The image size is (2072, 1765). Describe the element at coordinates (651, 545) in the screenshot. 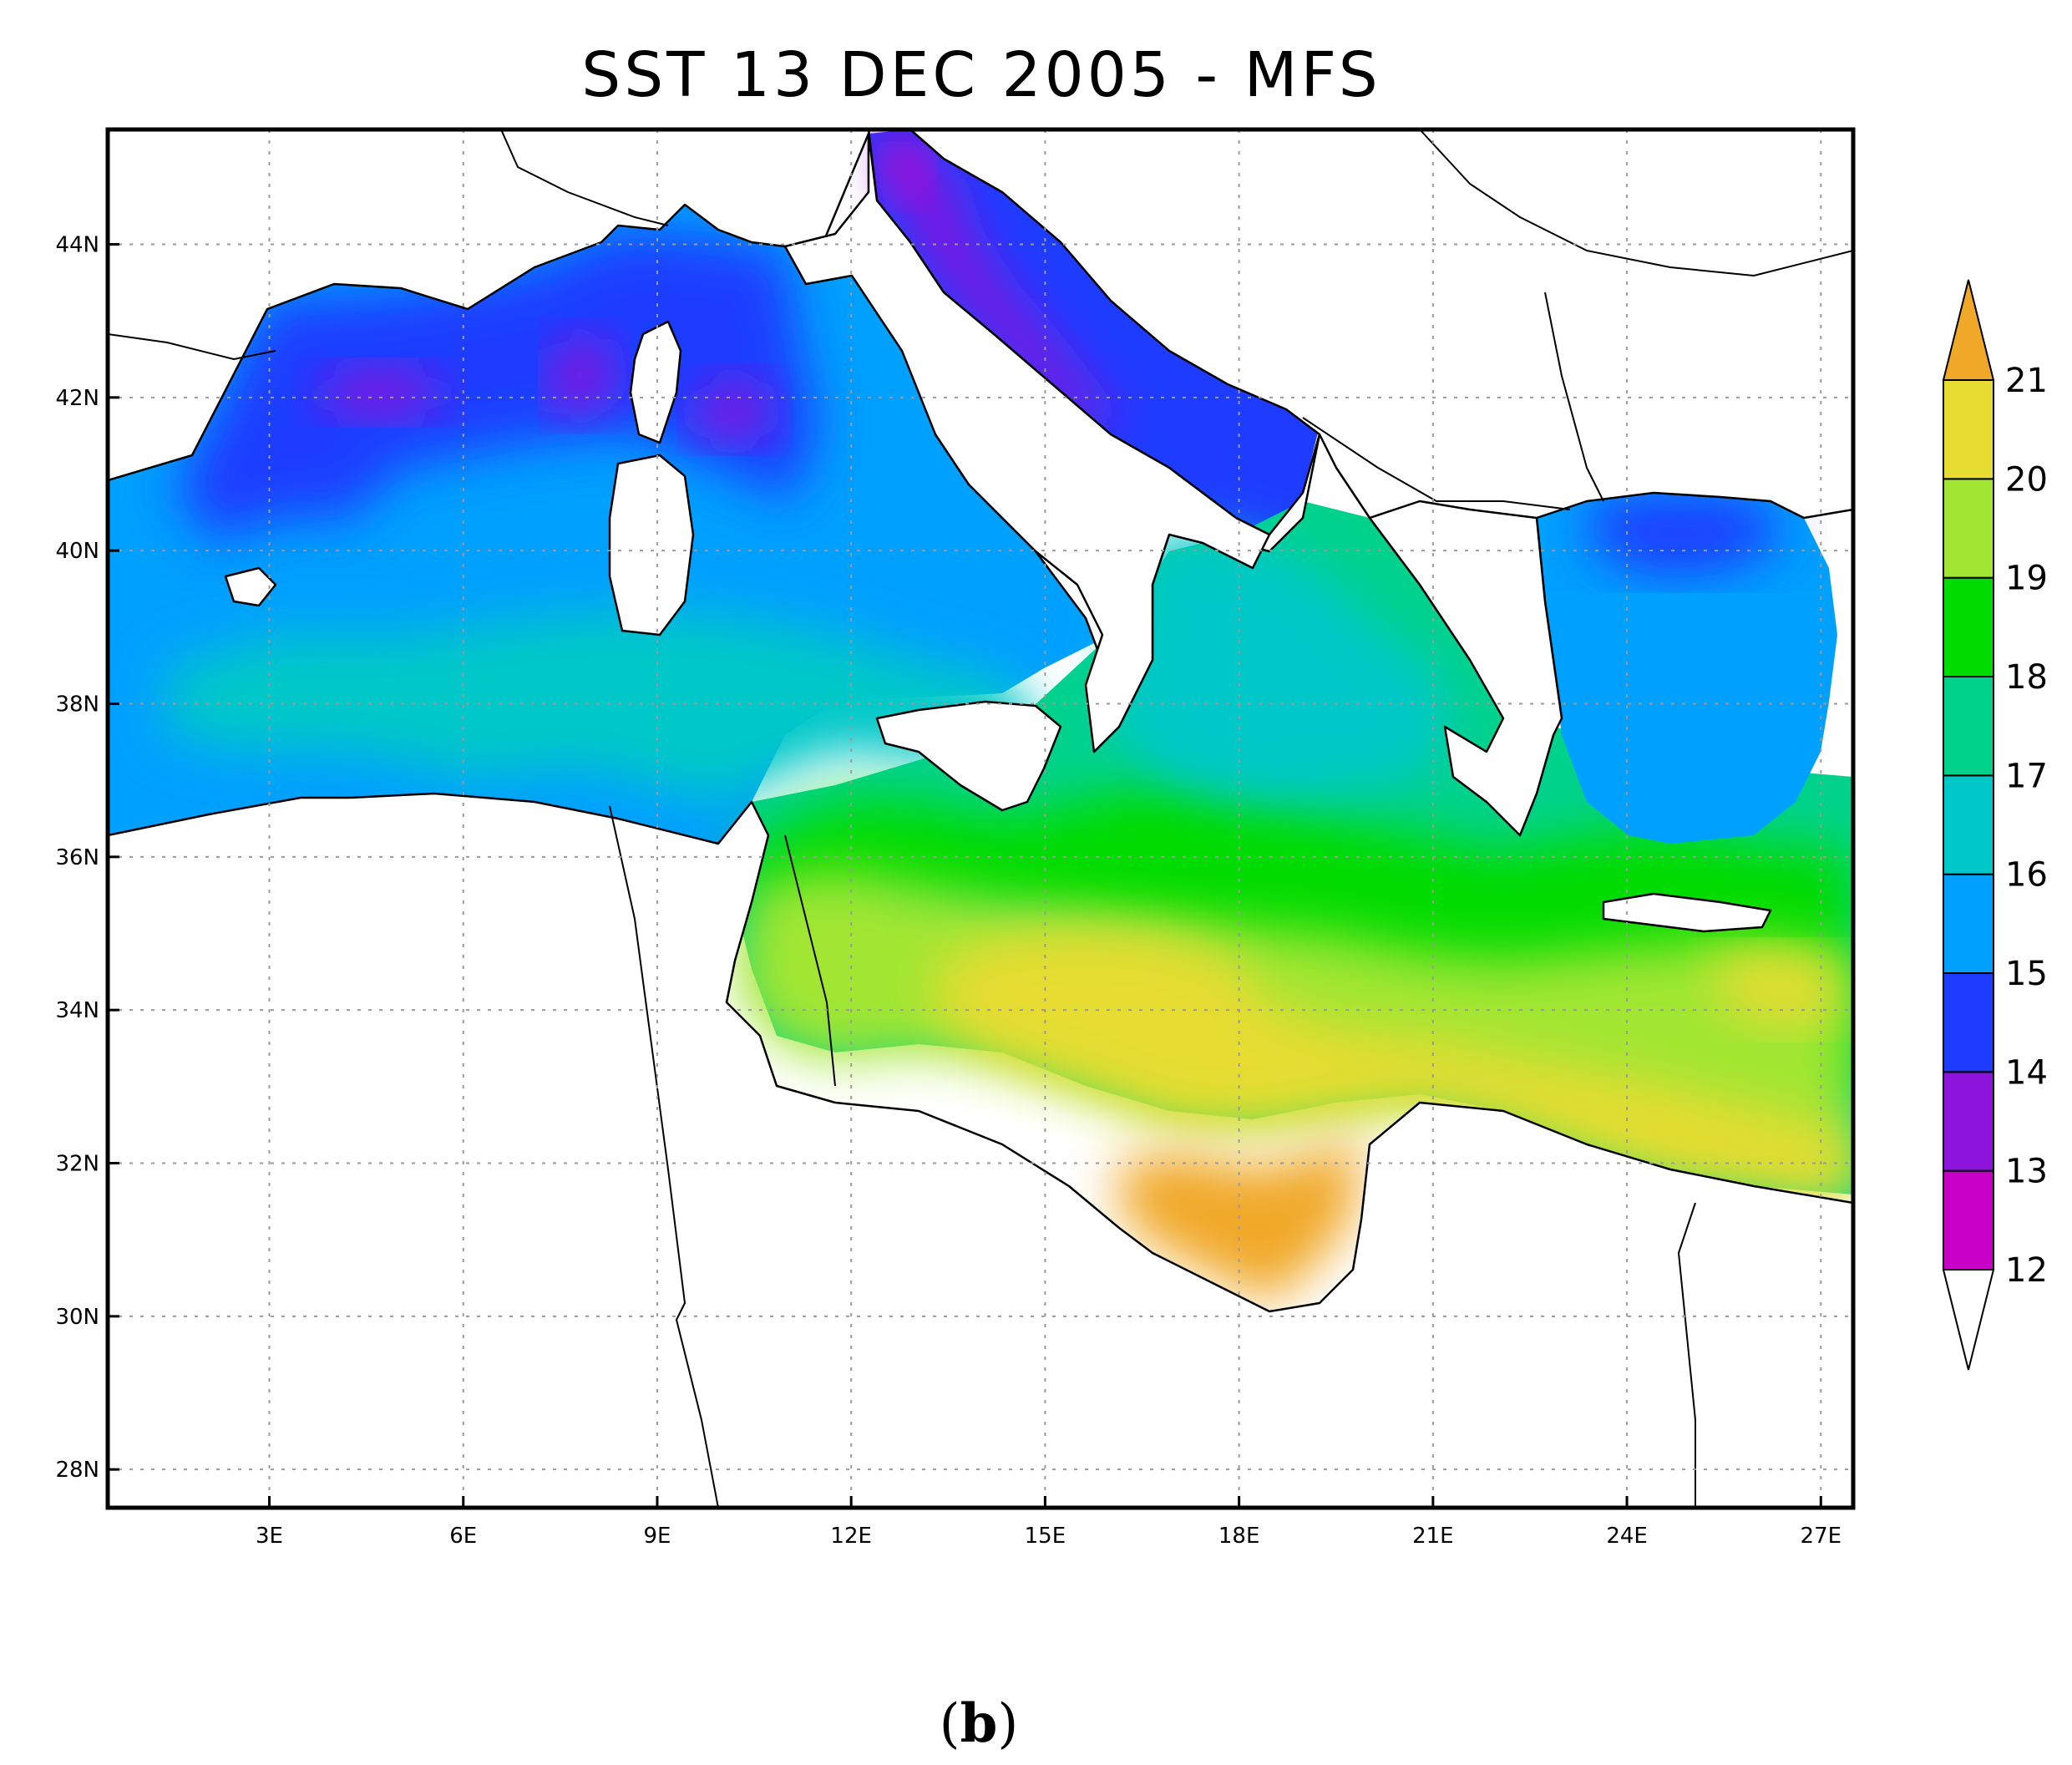

I see `land-sardinia` at that location.